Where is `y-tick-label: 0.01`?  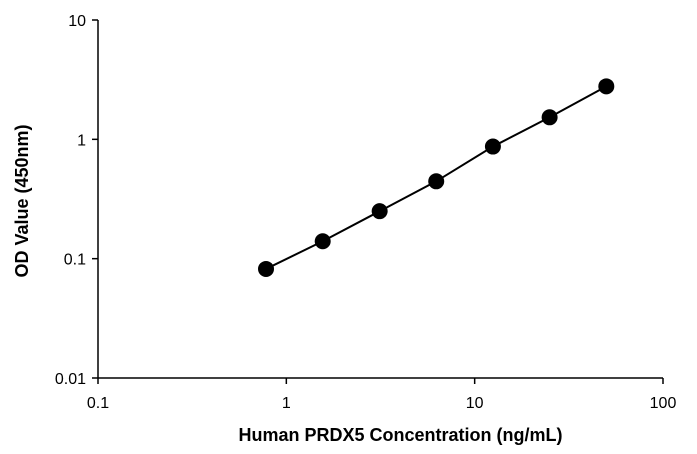
y-tick-label: 0.01 is located at coordinates (70, 379).